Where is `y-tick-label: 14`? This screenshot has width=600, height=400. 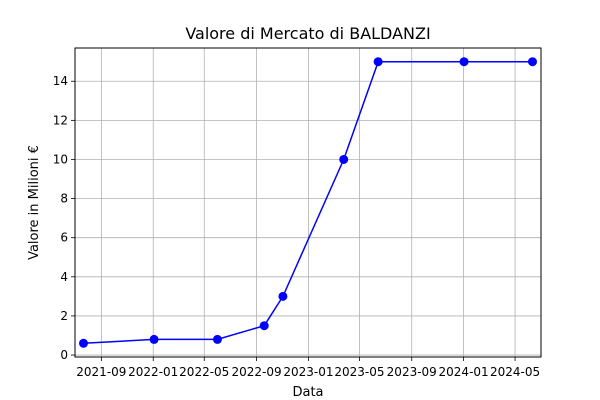
y-tick-label: 14 is located at coordinates (60, 81).